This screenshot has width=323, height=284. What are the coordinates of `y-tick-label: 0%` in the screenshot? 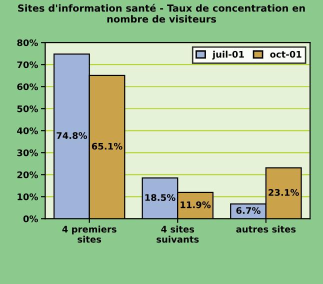 It's located at (30, 218).